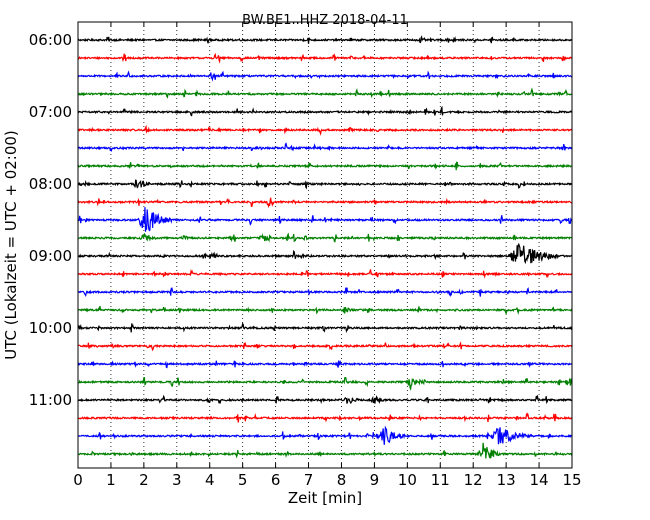 This screenshot has height=520, width=650. I want to click on x-tick-label: 11, so click(440, 480).